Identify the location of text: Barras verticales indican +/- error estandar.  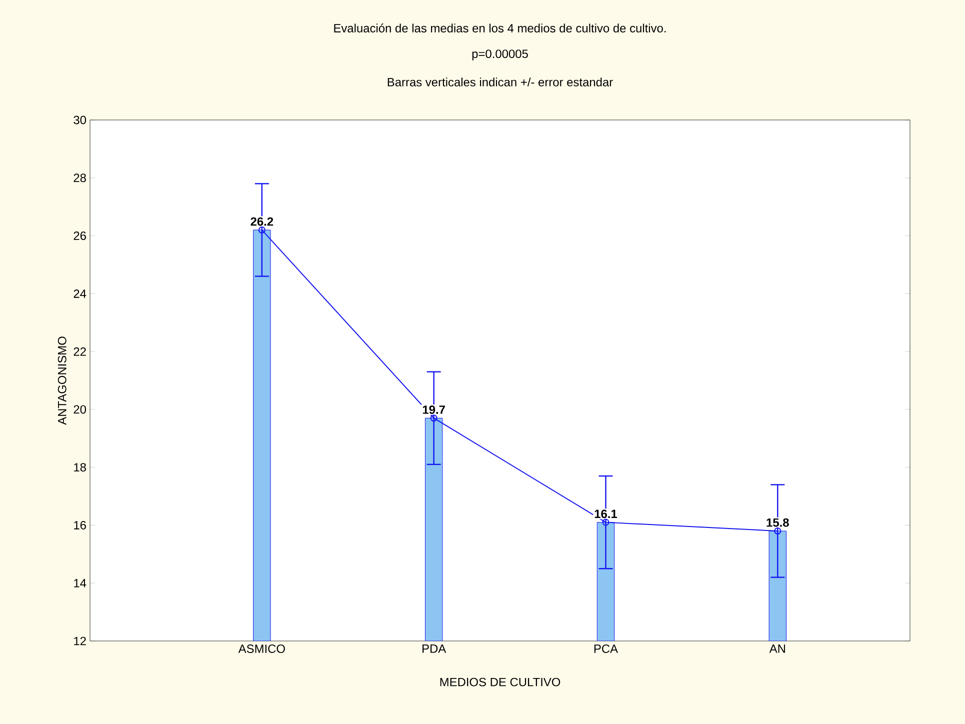
(500, 82).